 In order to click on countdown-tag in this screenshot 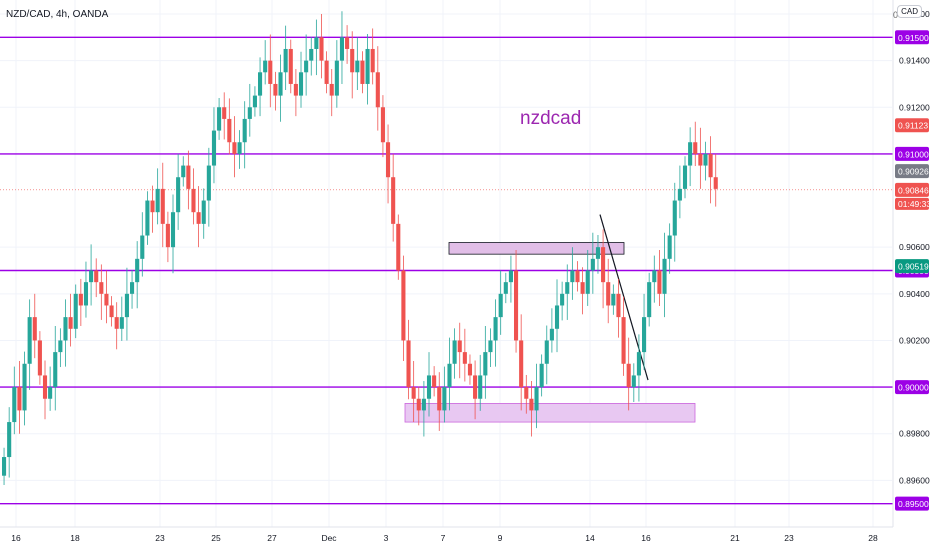, I will do `click(912, 203)`.